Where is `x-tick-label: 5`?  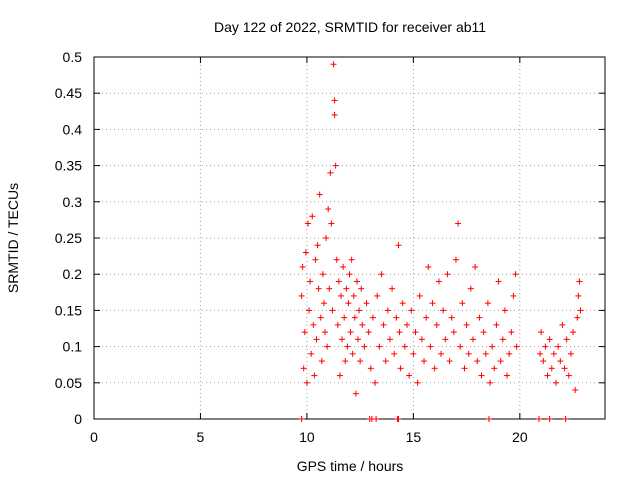 x-tick-label: 5 is located at coordinates (201, 437).